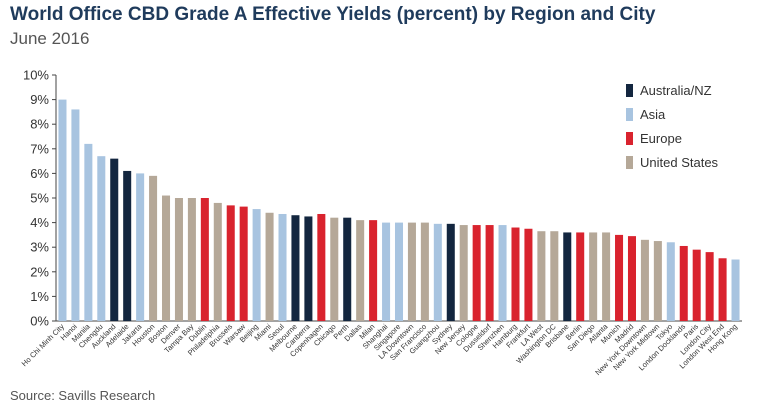  Describe the element at coordinates (43, 345) in the screenshot. I see `x-tick-label: Ho Chi Minh City` at that location.